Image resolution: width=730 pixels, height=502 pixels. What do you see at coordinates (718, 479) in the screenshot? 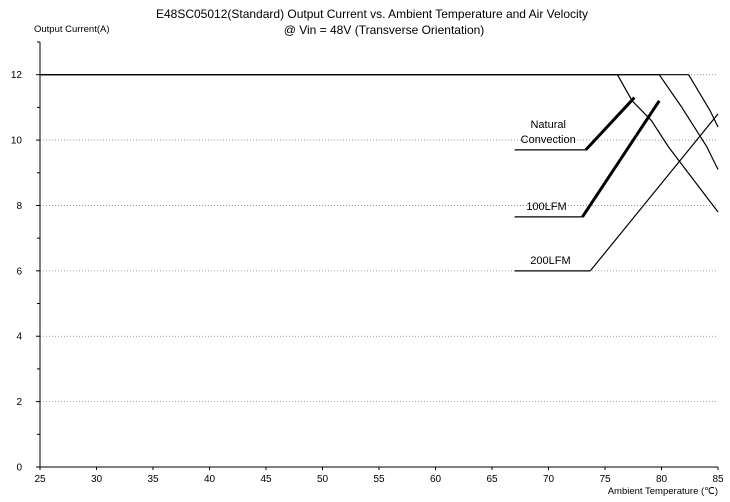
I see `x-tick-label: 85` at bounding box center [718, 479].